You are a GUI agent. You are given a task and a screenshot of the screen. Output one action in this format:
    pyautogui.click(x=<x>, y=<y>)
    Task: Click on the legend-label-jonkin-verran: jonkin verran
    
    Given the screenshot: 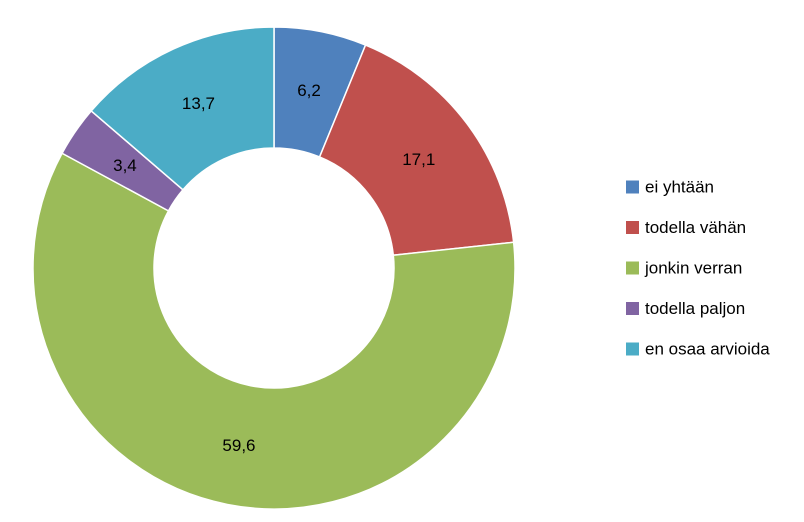 What is the action you would take?
    pyautogui.click(x=693, y=268)
    